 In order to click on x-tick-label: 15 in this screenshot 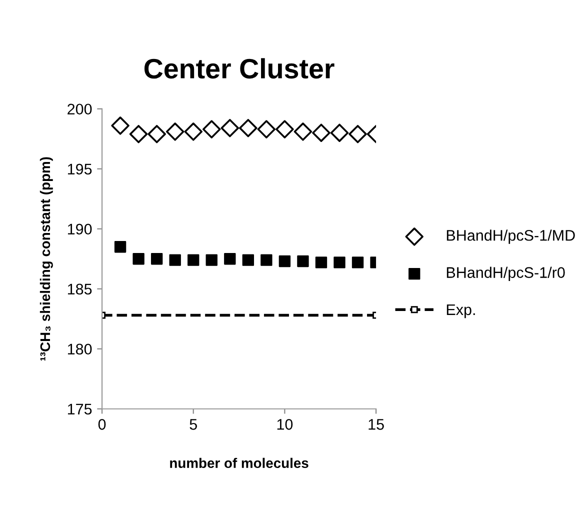, I will do `click(376, 424)`.